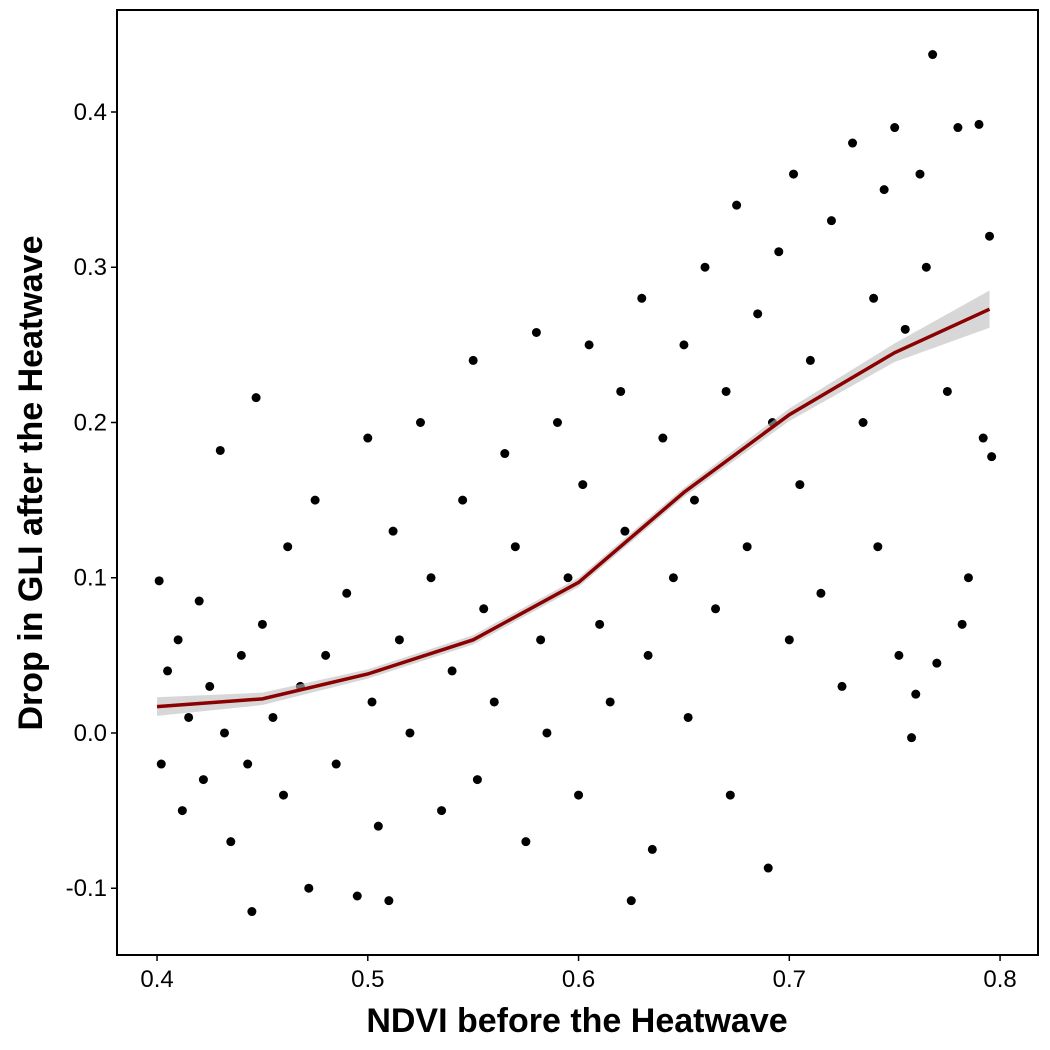 This screenshot has height=1050, width=1050. I want to click on x-tick-label: 0.7, so click(789, 979).